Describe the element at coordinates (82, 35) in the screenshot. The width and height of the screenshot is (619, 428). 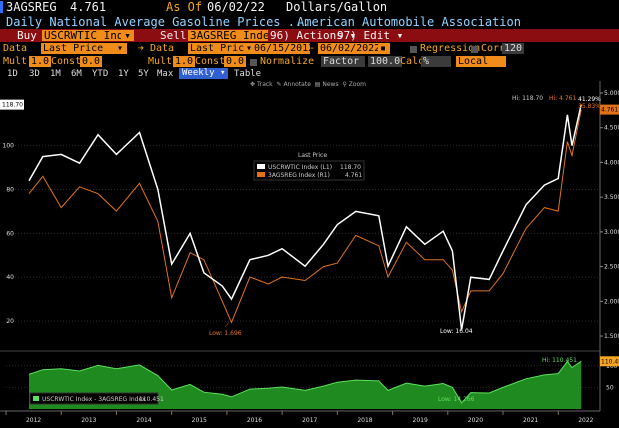
I see `buy-security-field: USCRWTIC Ind` at that location.